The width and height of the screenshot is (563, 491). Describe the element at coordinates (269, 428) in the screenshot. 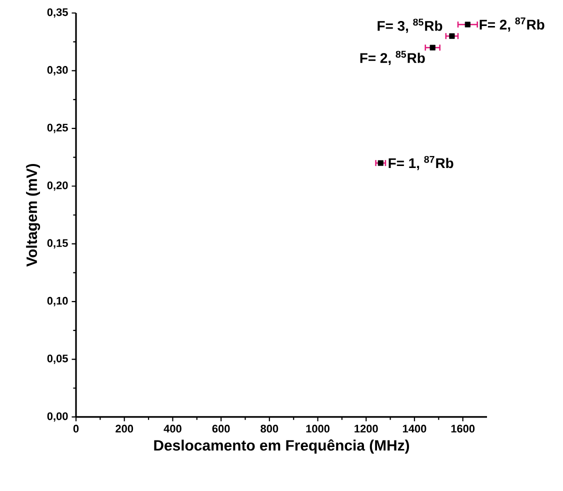

I see `x-tick-label: 800` at that location.